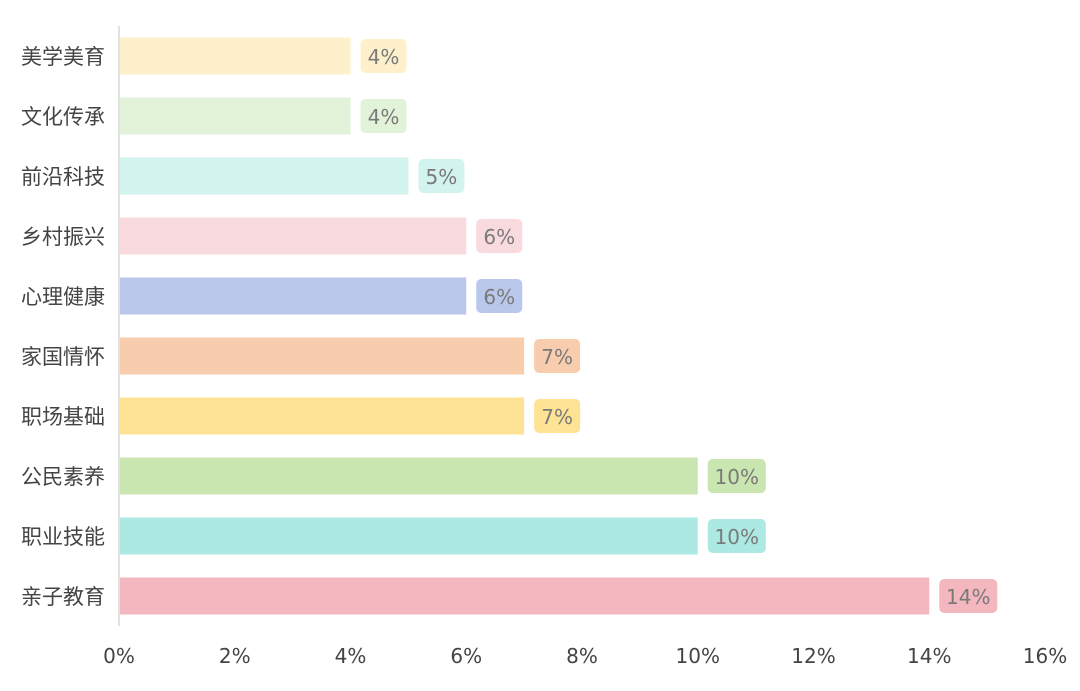  Describe the element at coordinates (929, 656) in the screenshot. I see `x-tick-label: 14%` at that location.